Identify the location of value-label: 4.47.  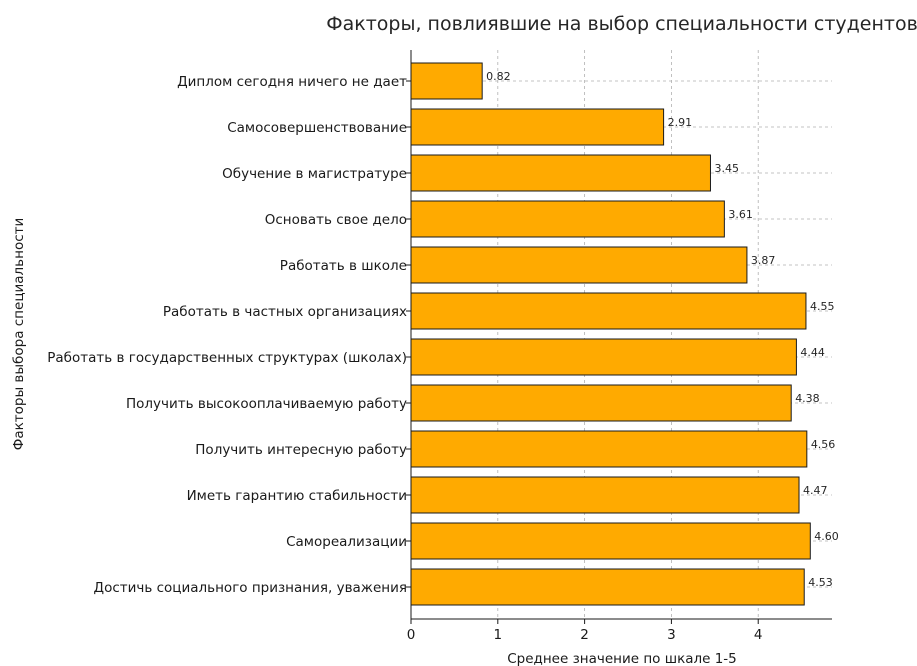
(815, 490).